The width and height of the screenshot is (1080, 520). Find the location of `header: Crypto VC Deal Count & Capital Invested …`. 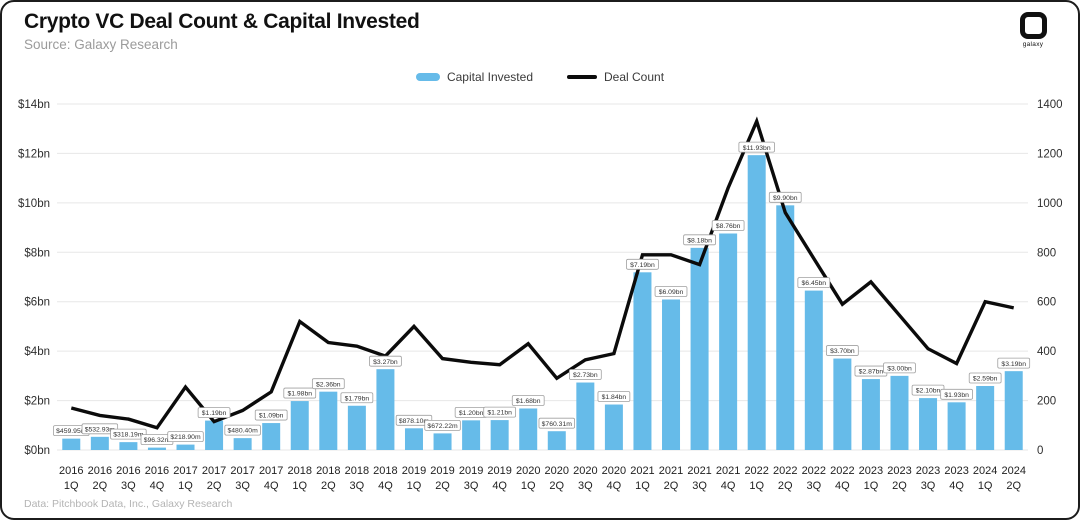

header: Crypto VC Deal Count & Capital Invested … is located at coordinates (222, 31).